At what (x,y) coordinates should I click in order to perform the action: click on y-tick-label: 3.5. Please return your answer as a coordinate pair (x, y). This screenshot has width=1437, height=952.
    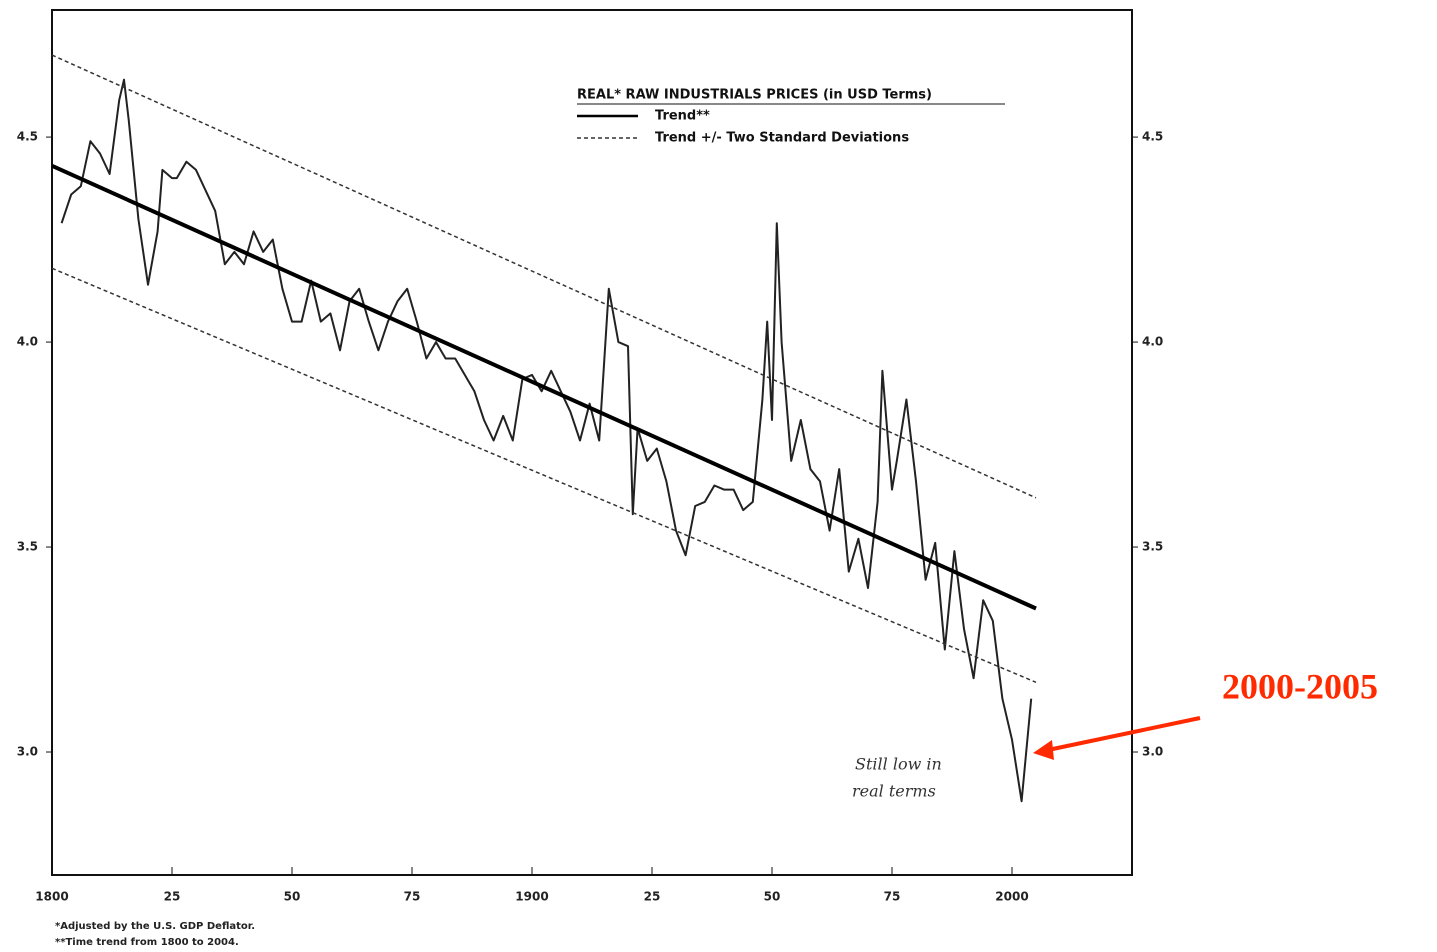
    Looking at the image, I should click on (27, 547).